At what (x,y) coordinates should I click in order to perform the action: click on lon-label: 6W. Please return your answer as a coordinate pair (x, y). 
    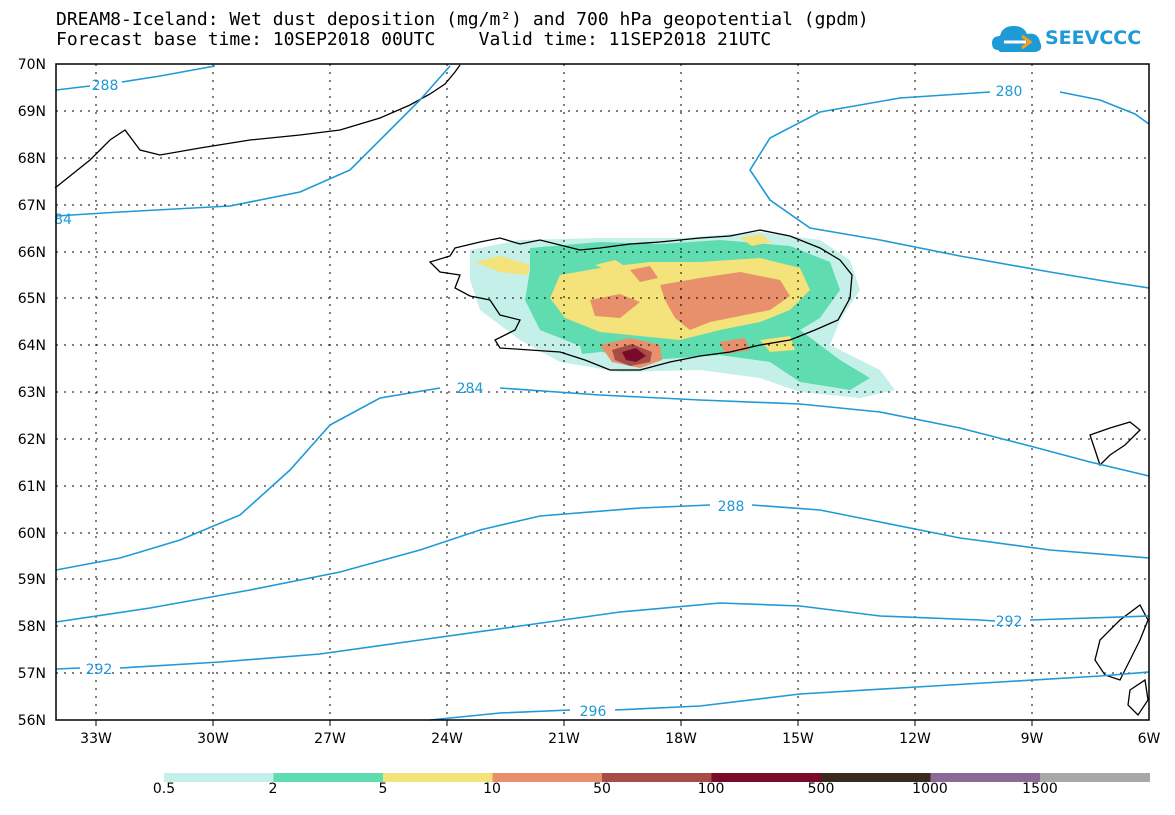
    Looking at the image, I should click on (1149, 739).